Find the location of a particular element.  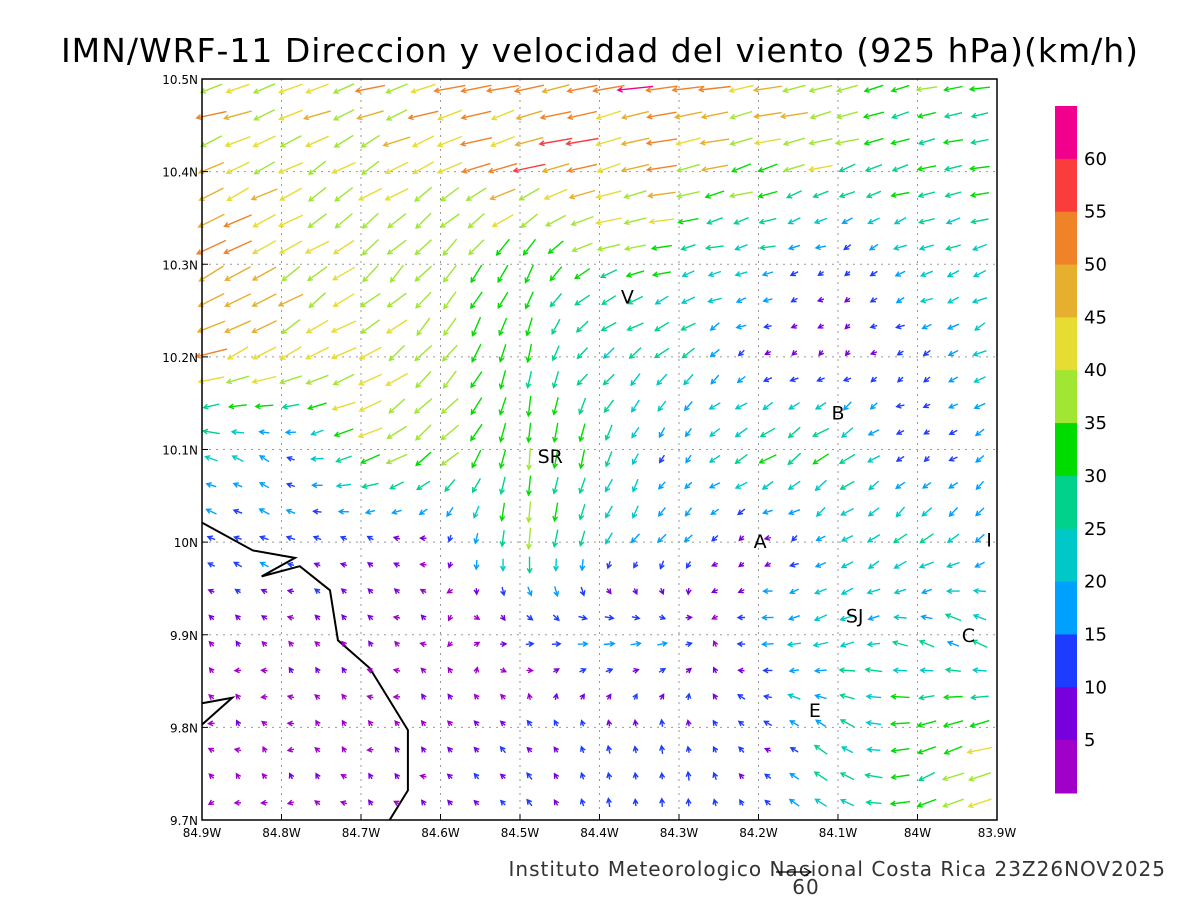

x-tick-label: 84.3W is located at coordinates (679, 833).